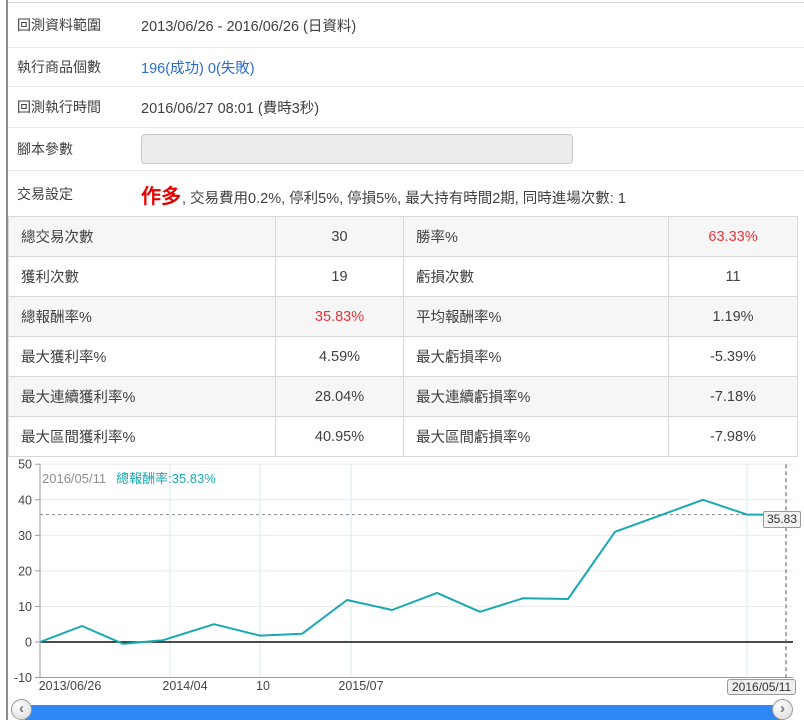  What do you see at coordinates (198, 68) in the screenshot?
I see `product-count-link: 196(成功) 0(失敗)` at bounding box center [198, 68].